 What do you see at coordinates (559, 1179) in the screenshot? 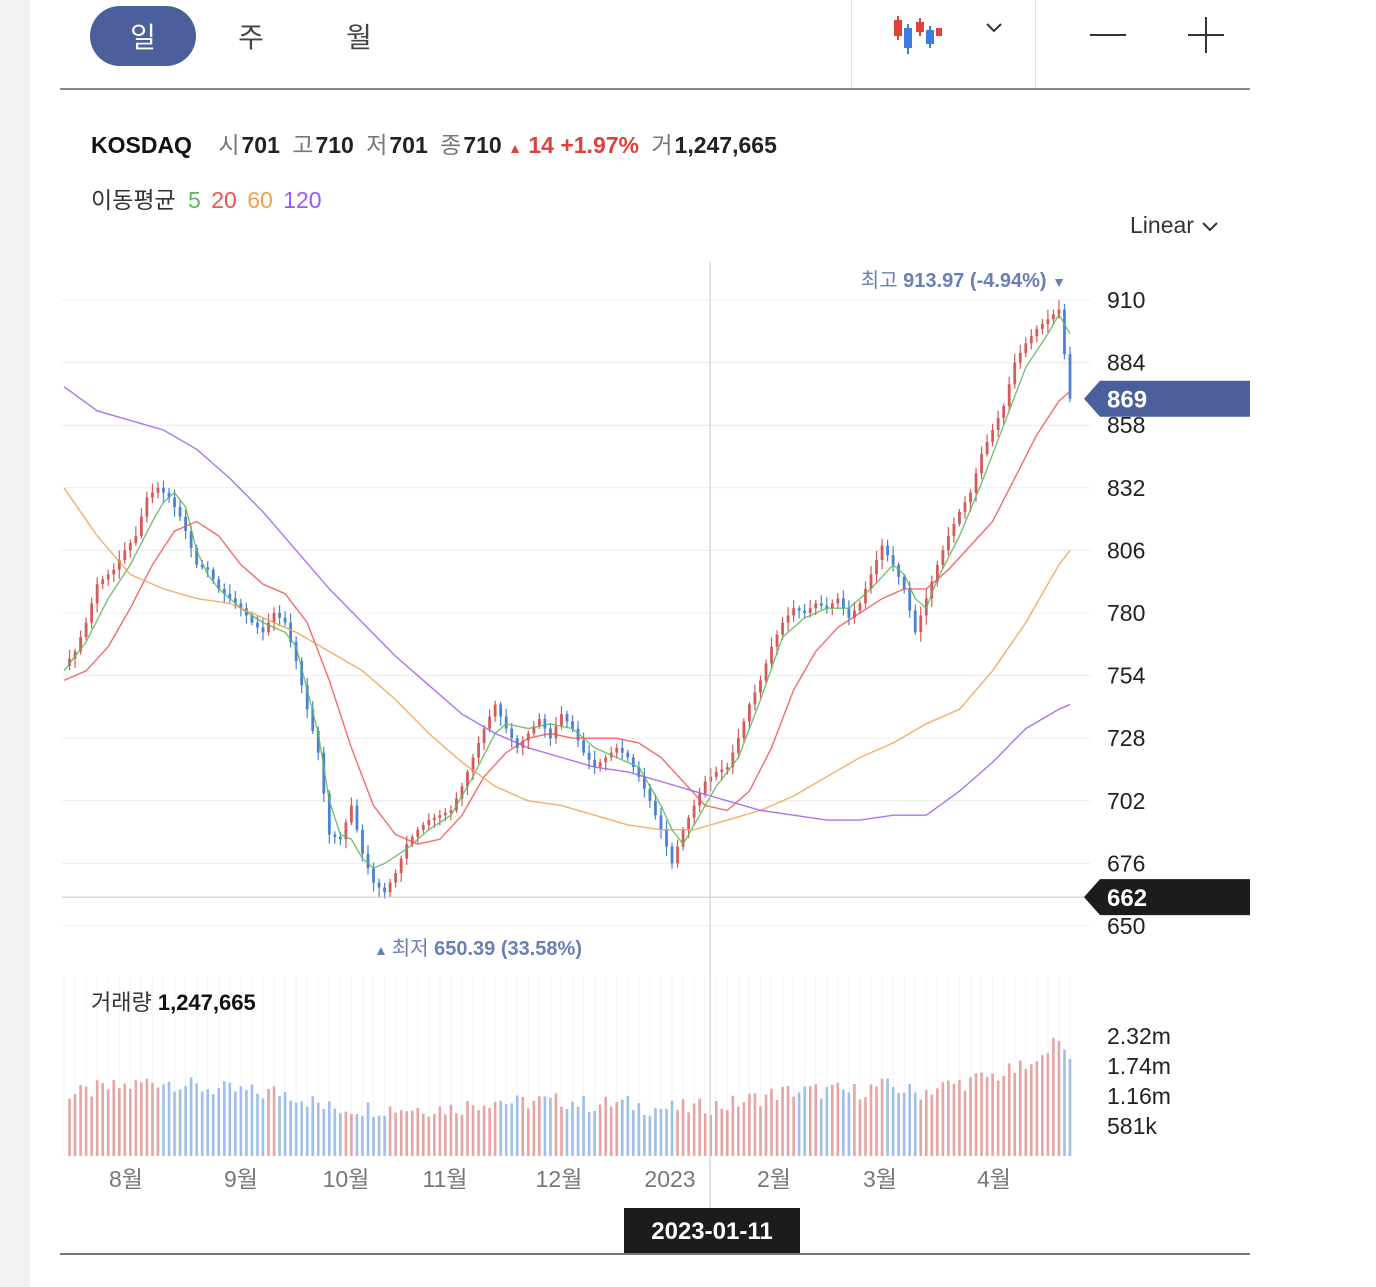
I see `time-tick-label: 12월` at bounding box center [559, 1179].